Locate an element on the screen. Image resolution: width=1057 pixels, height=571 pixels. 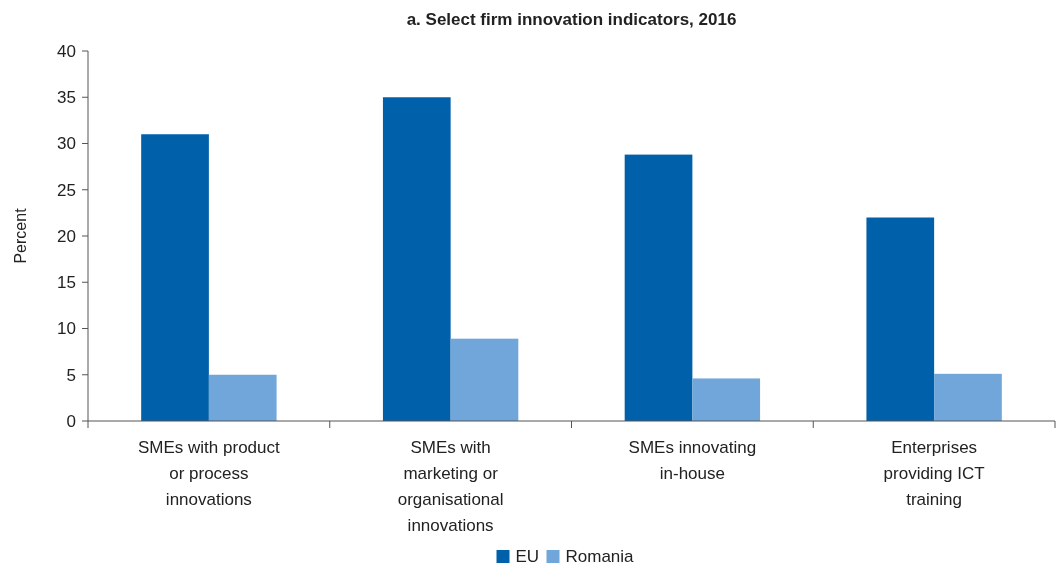
y-tick-label: 20 is located at coordinates (66, 236).